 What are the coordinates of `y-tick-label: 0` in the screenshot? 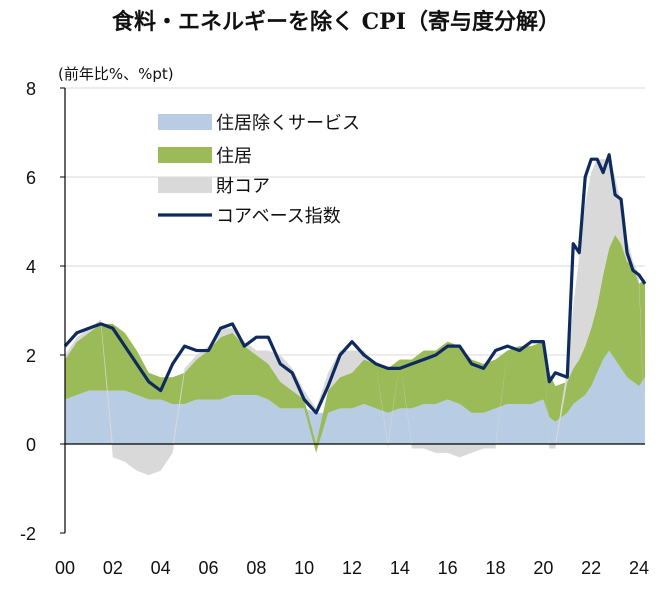 It's located at (31, 445).